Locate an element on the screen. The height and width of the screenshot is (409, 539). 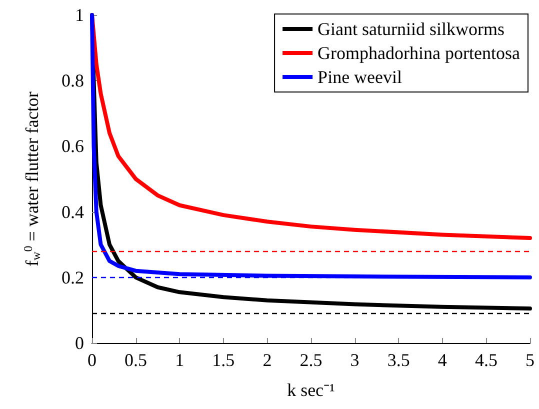
x-tick-label: 0.5 is located at coordinates (136, 360).